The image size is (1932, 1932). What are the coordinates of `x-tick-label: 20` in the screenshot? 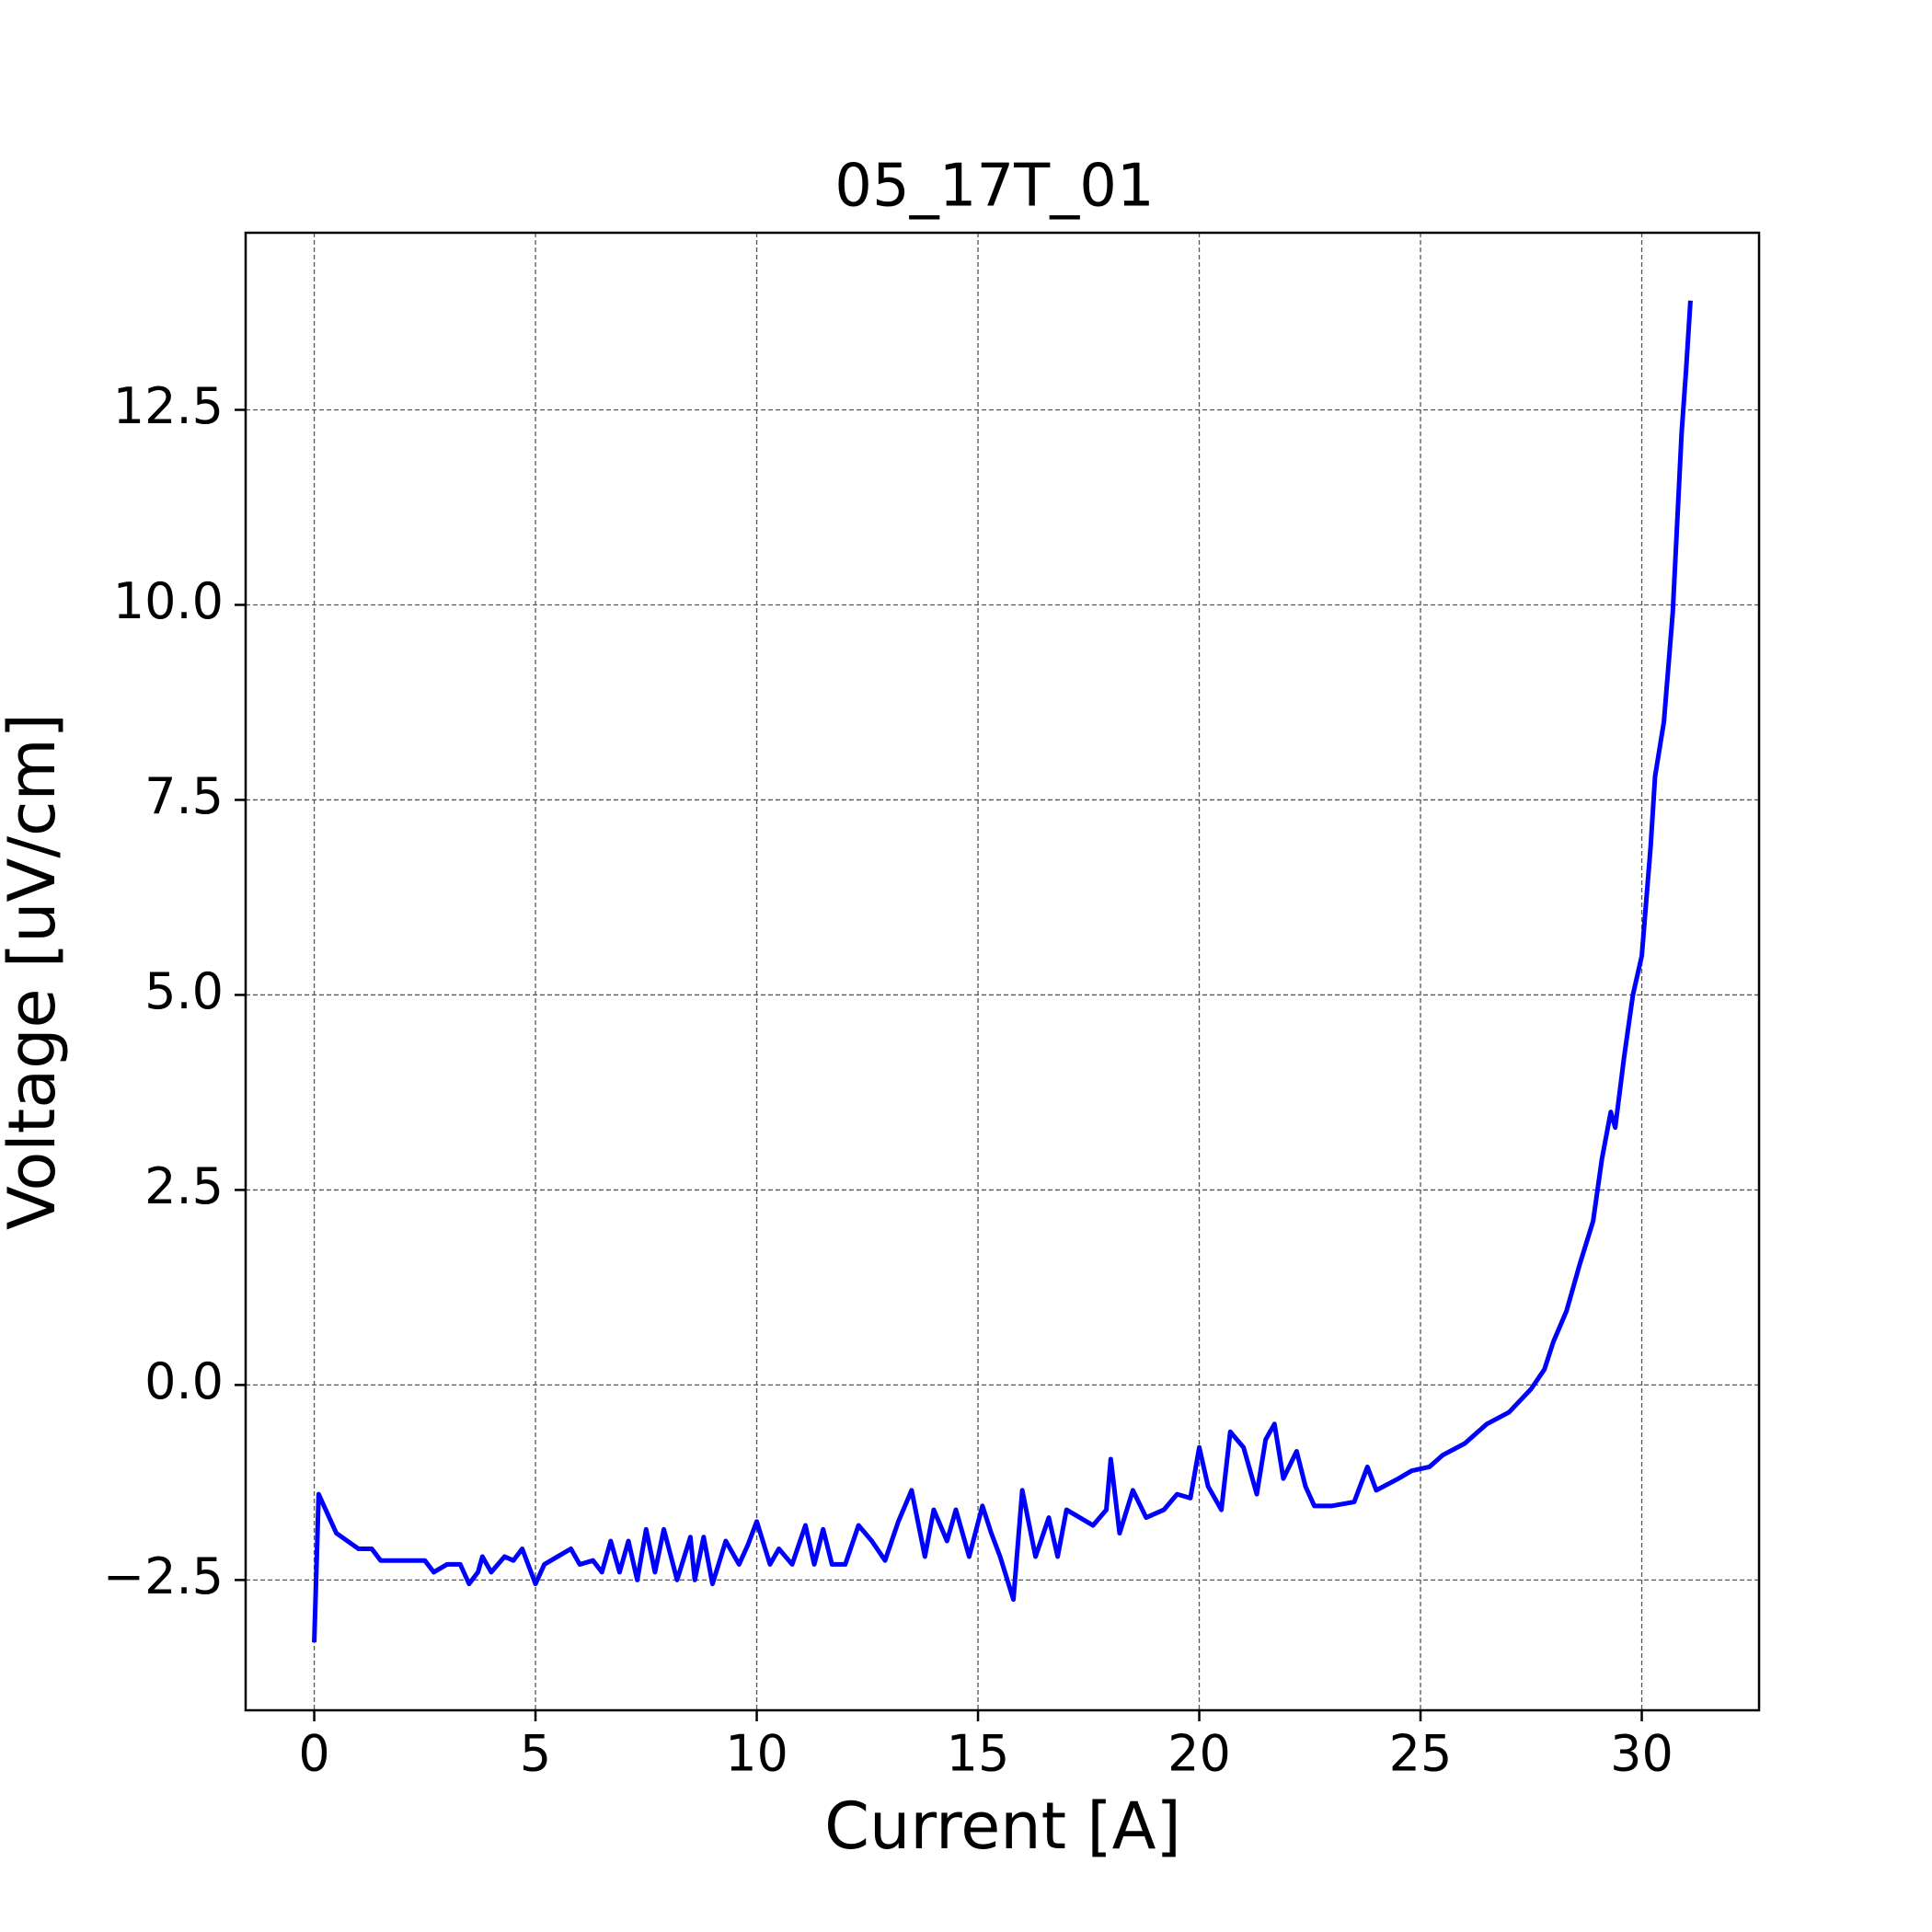 It's located at (1199, 1754).